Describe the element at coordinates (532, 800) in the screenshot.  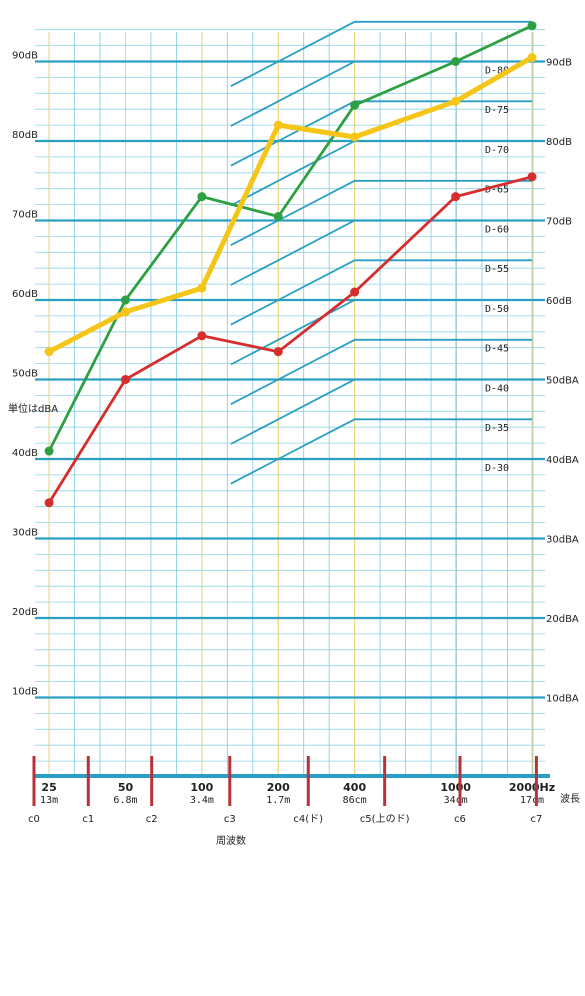
I see `wavelength-label: 17cm` at that location.